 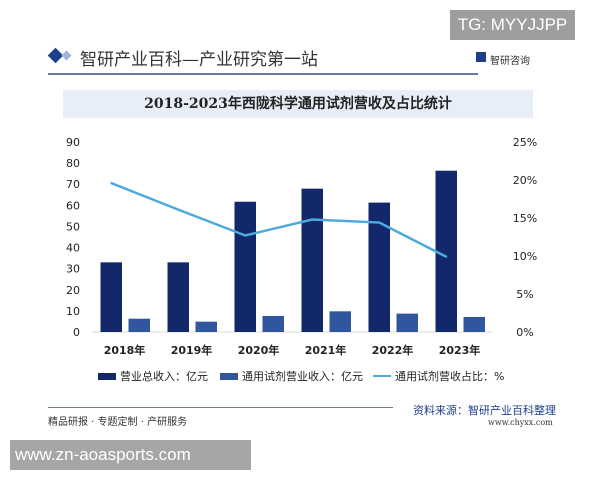 What do you see at coordinates (192, 350) in the screenshot?
I see `x-tick-label: 2019年` at bounding box center [192, 350].